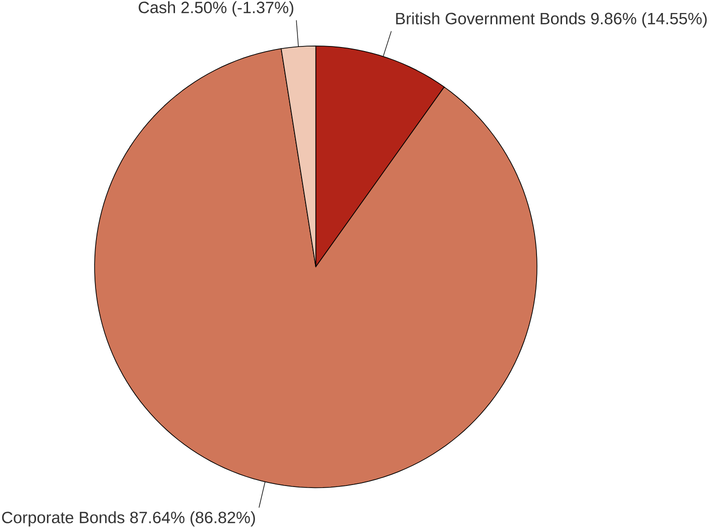 The width and height of the screenshot is (709, 528). I want to click on slice-label: Cash, so click(156, 7).